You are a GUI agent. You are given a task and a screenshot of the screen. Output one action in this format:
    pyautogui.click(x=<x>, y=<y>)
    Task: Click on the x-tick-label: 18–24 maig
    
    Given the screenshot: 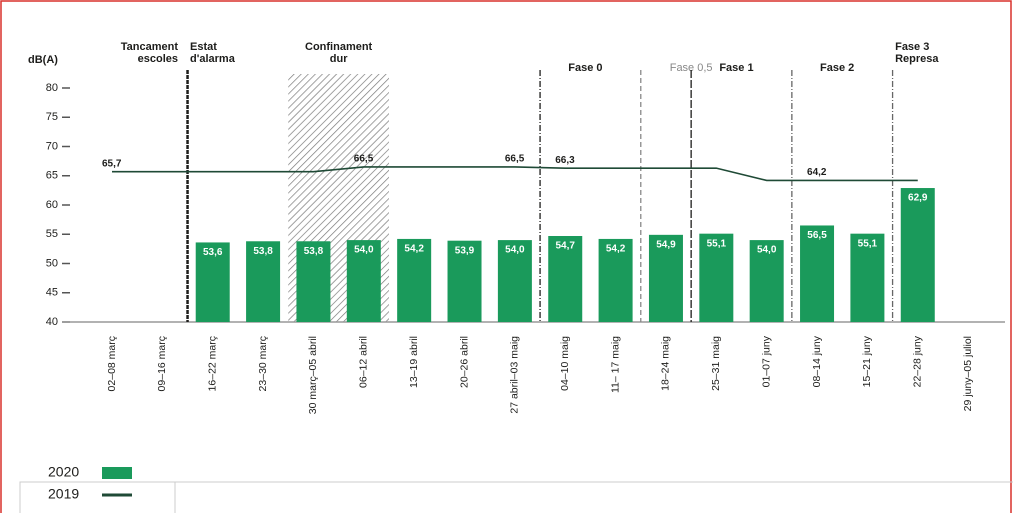 What is the action you would take?
    pyautogui.click(x=666, y=363)
    